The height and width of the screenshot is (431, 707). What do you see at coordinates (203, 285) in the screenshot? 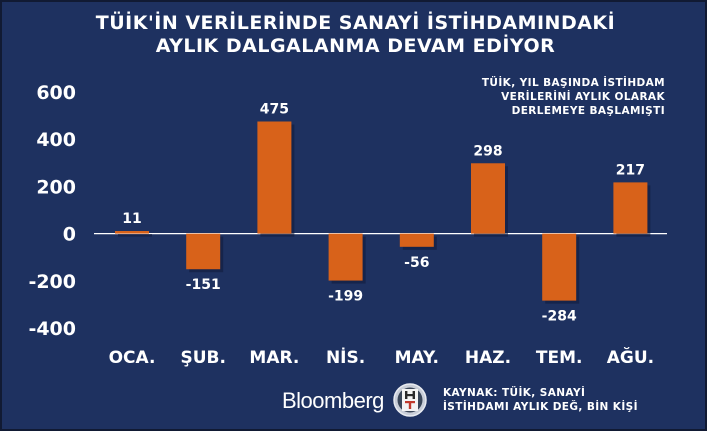
I see `data-label: -151` at bounding box center [203, 285].